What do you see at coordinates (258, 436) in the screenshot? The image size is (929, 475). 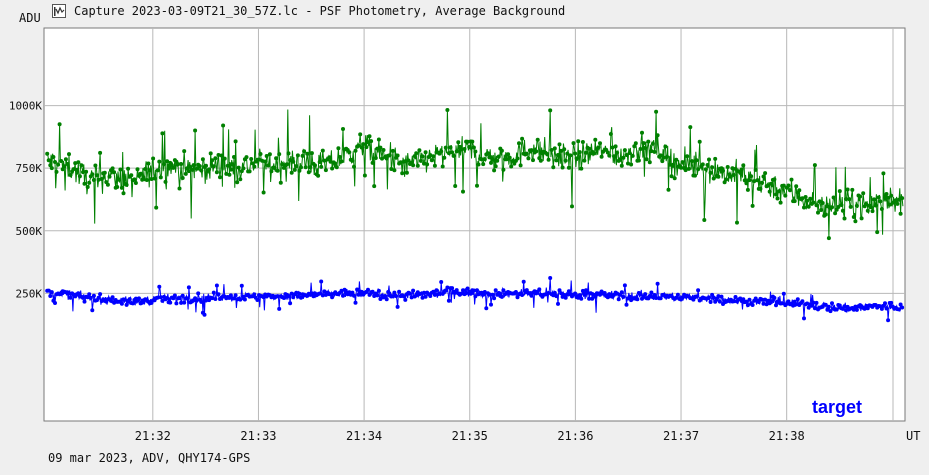 I see `x-tick-label: 21:33` at bounding box center [258, 436].